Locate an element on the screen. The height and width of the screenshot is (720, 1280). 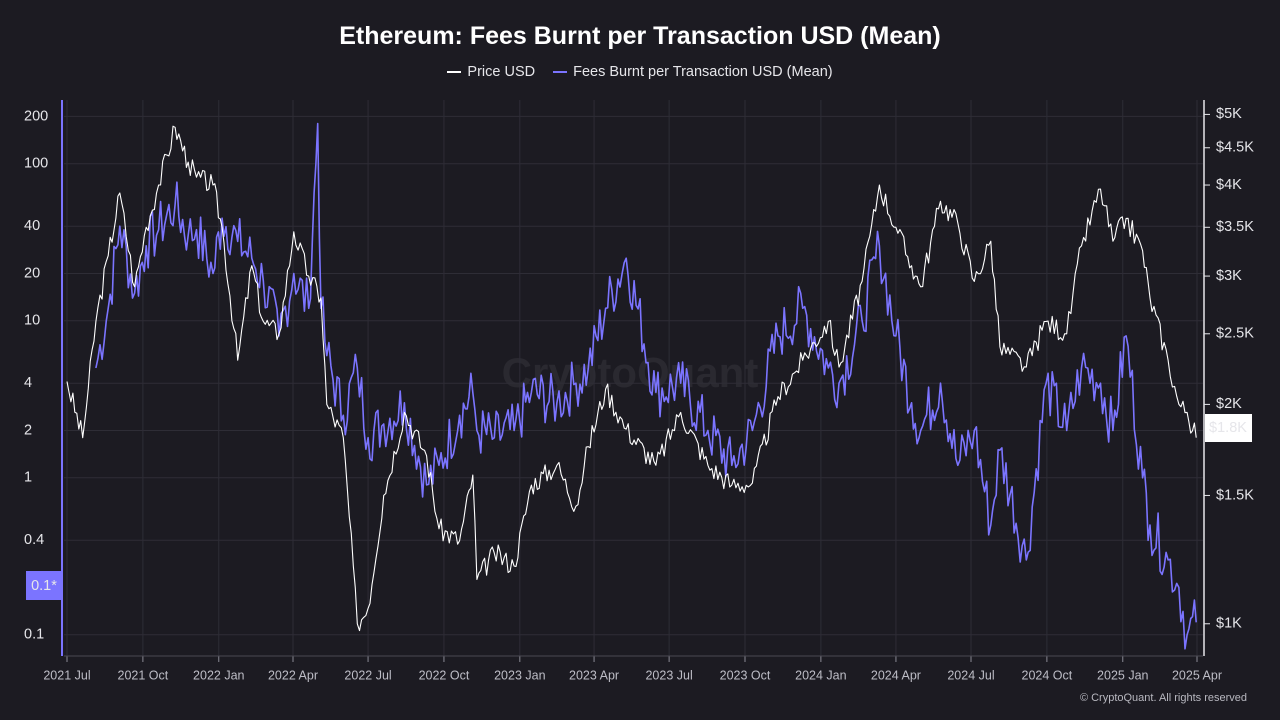
x-tick-label: 2023 Apr is located at coordinates (594, 675).